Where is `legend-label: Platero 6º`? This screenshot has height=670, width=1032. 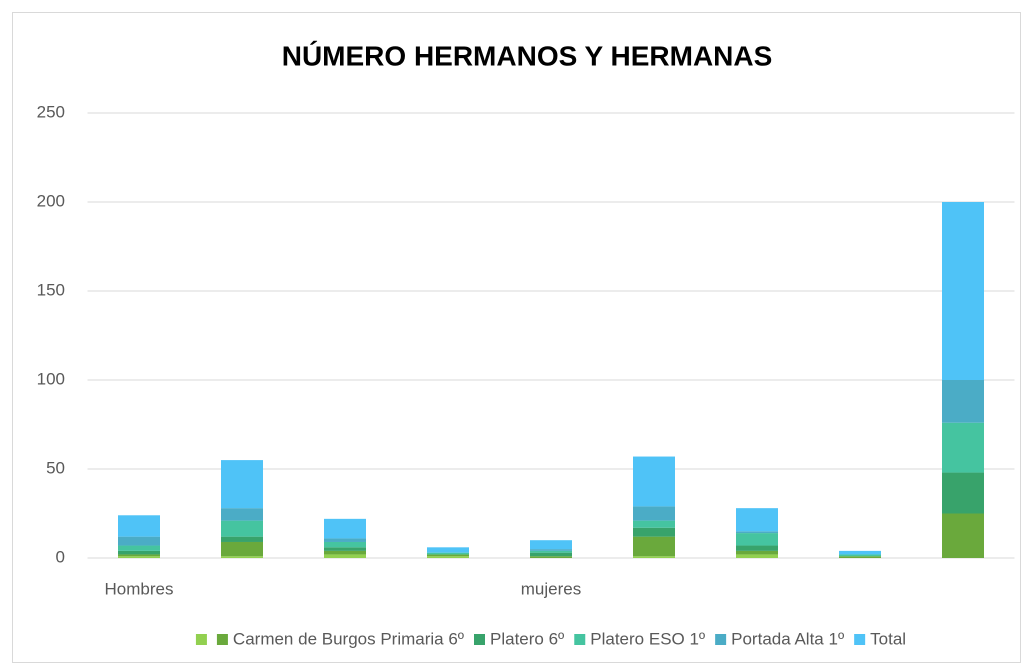
legend-label: Platero 6º is located at coordinates (527, 638).